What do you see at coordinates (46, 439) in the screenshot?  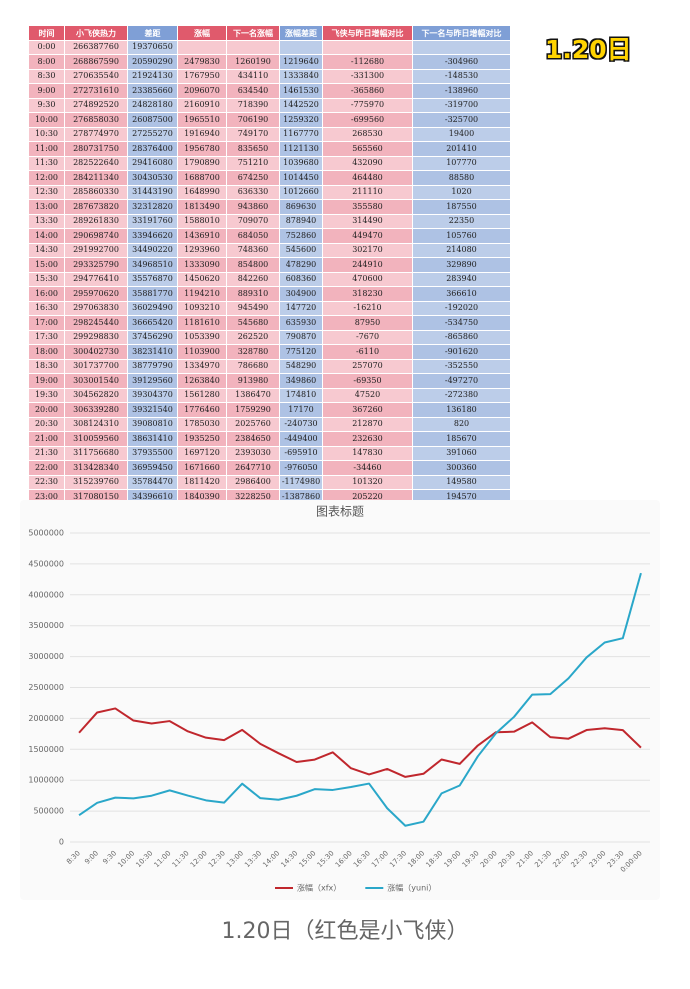 I see `table-cell: 21:00` at bounding box center [46, 439].